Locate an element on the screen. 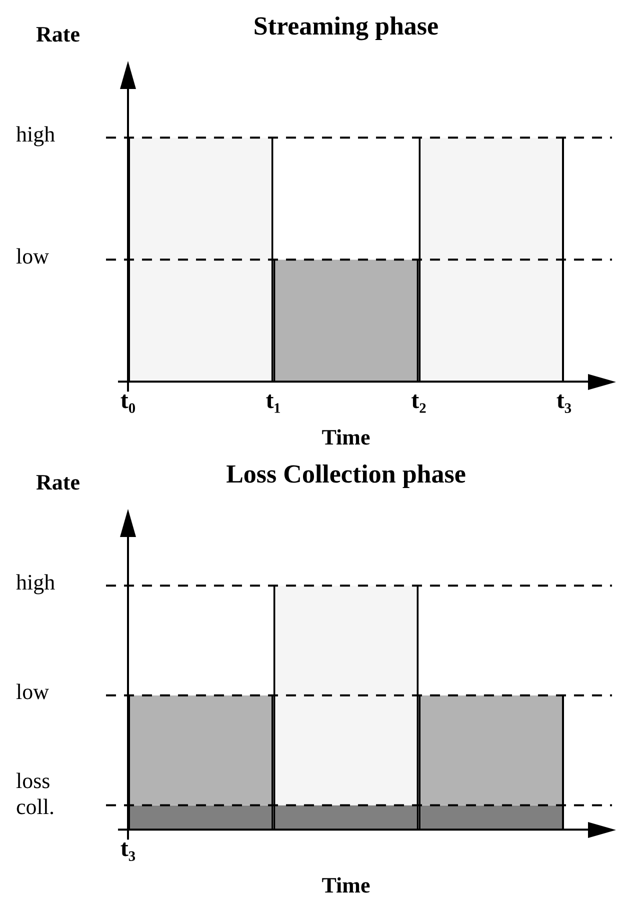 This screenshot has height=914, width=624. text: t₂ is located at coordinates (418, 401).